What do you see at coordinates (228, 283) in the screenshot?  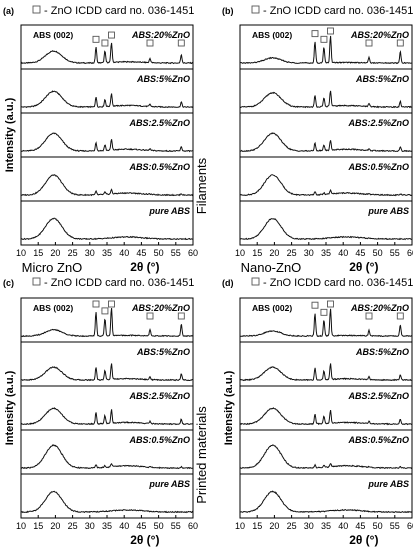 I see `panel-label: (d)` at bounding box center [228, 283].